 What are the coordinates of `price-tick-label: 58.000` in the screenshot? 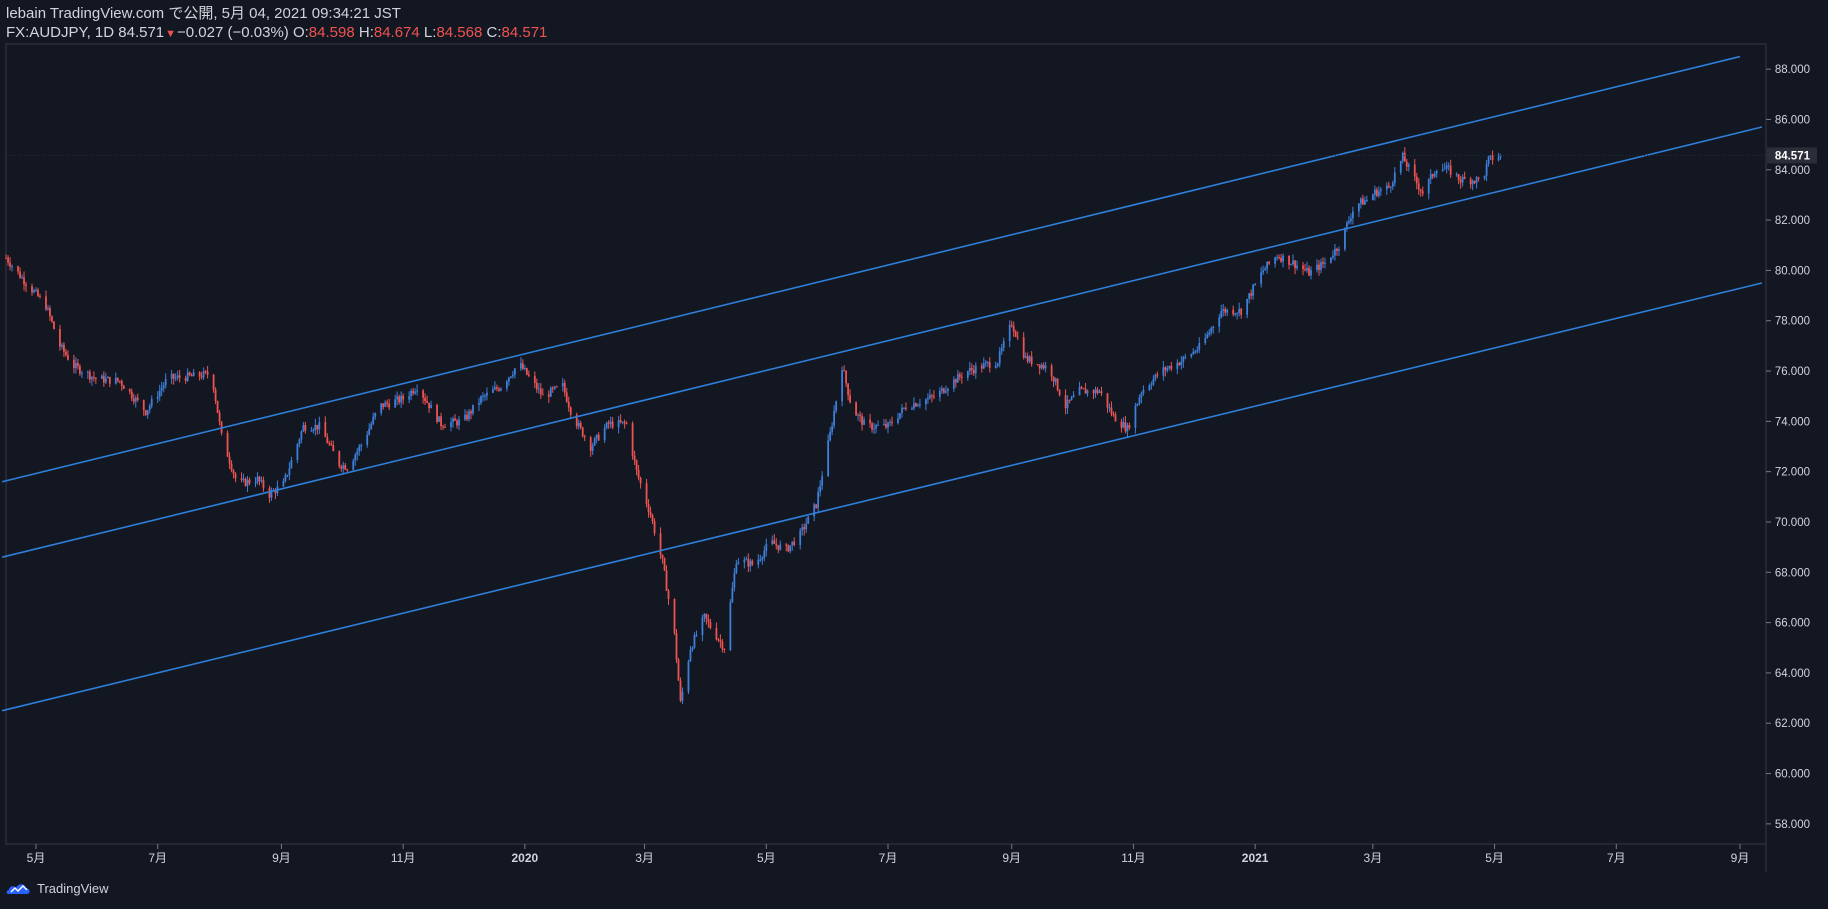 It's located at (1792, 825).